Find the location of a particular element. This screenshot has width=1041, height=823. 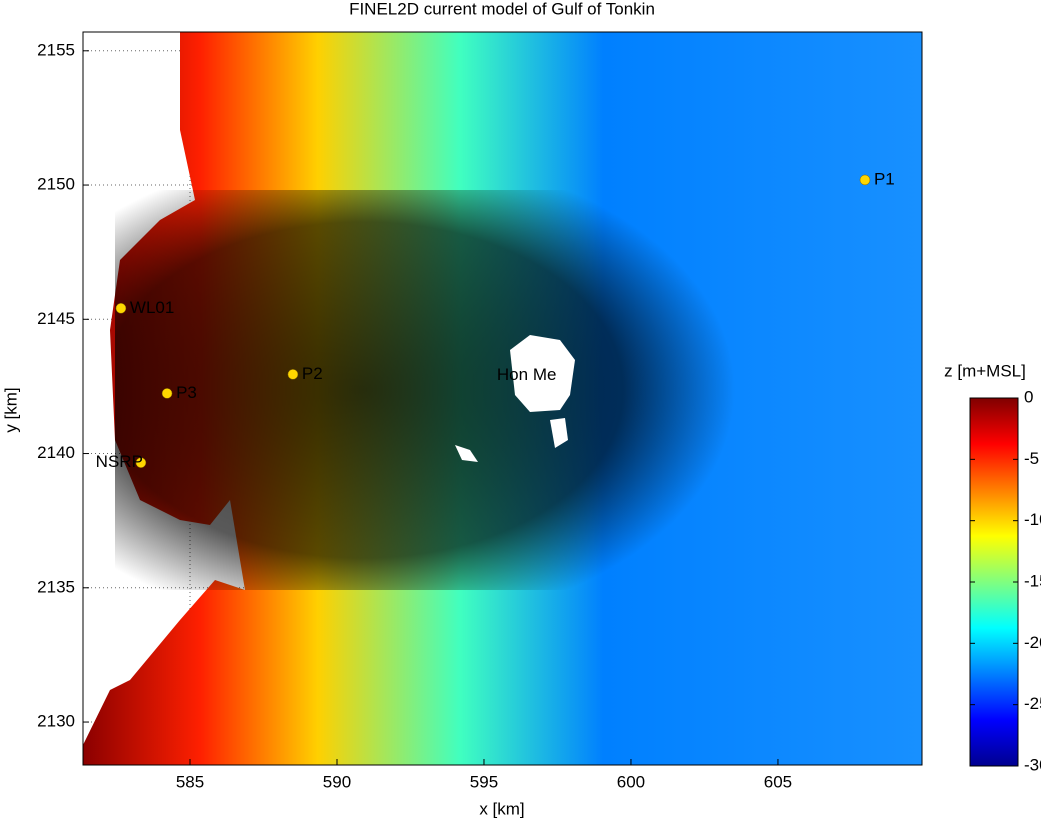

colorbar-label: z [m+MSL] is located at coordinates (985, 370).